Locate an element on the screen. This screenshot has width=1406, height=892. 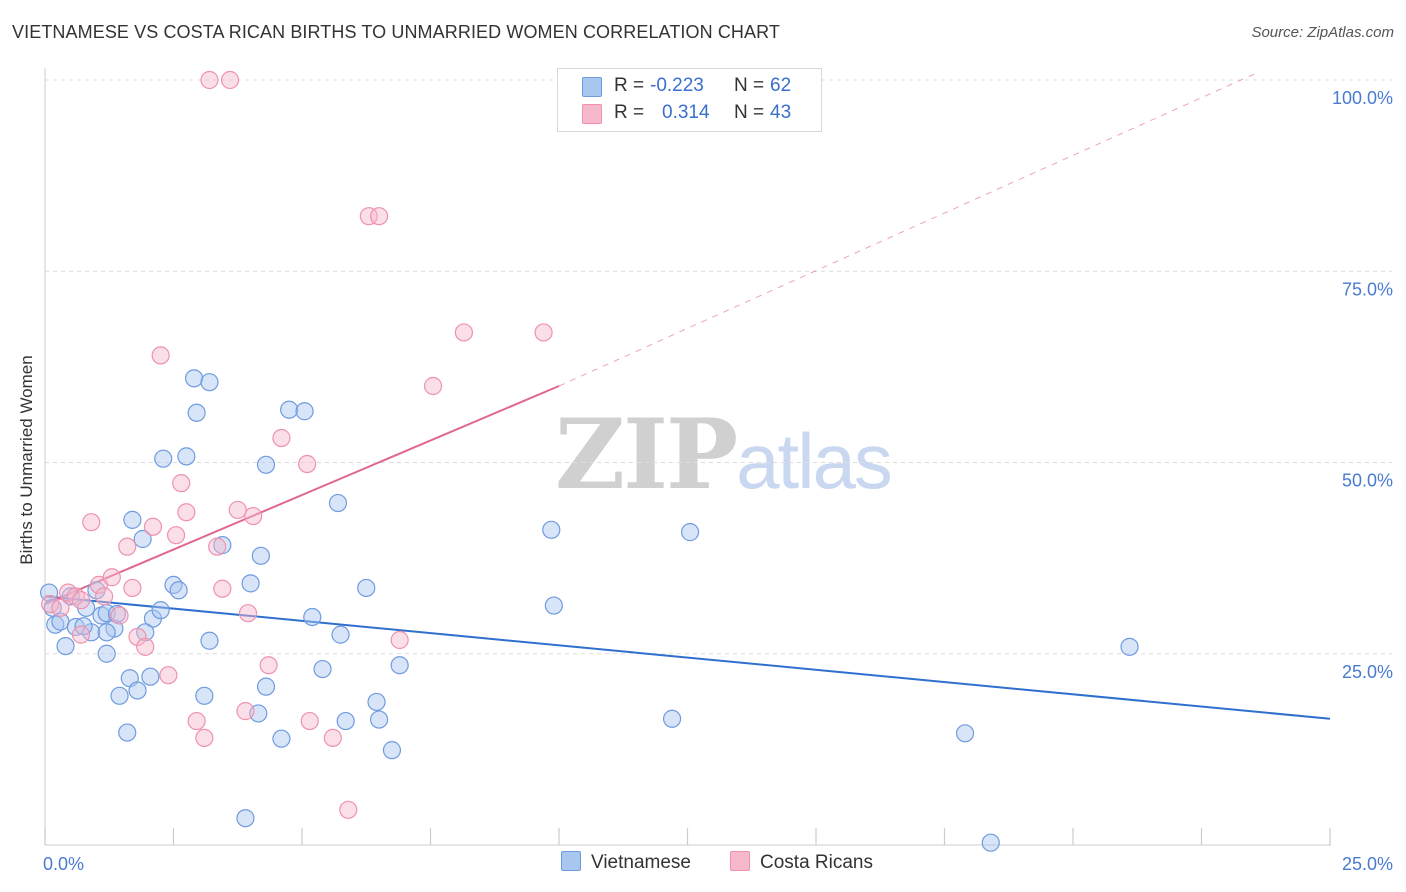
y-tick-label: 25.0% is located at coordinates (1367, 672).